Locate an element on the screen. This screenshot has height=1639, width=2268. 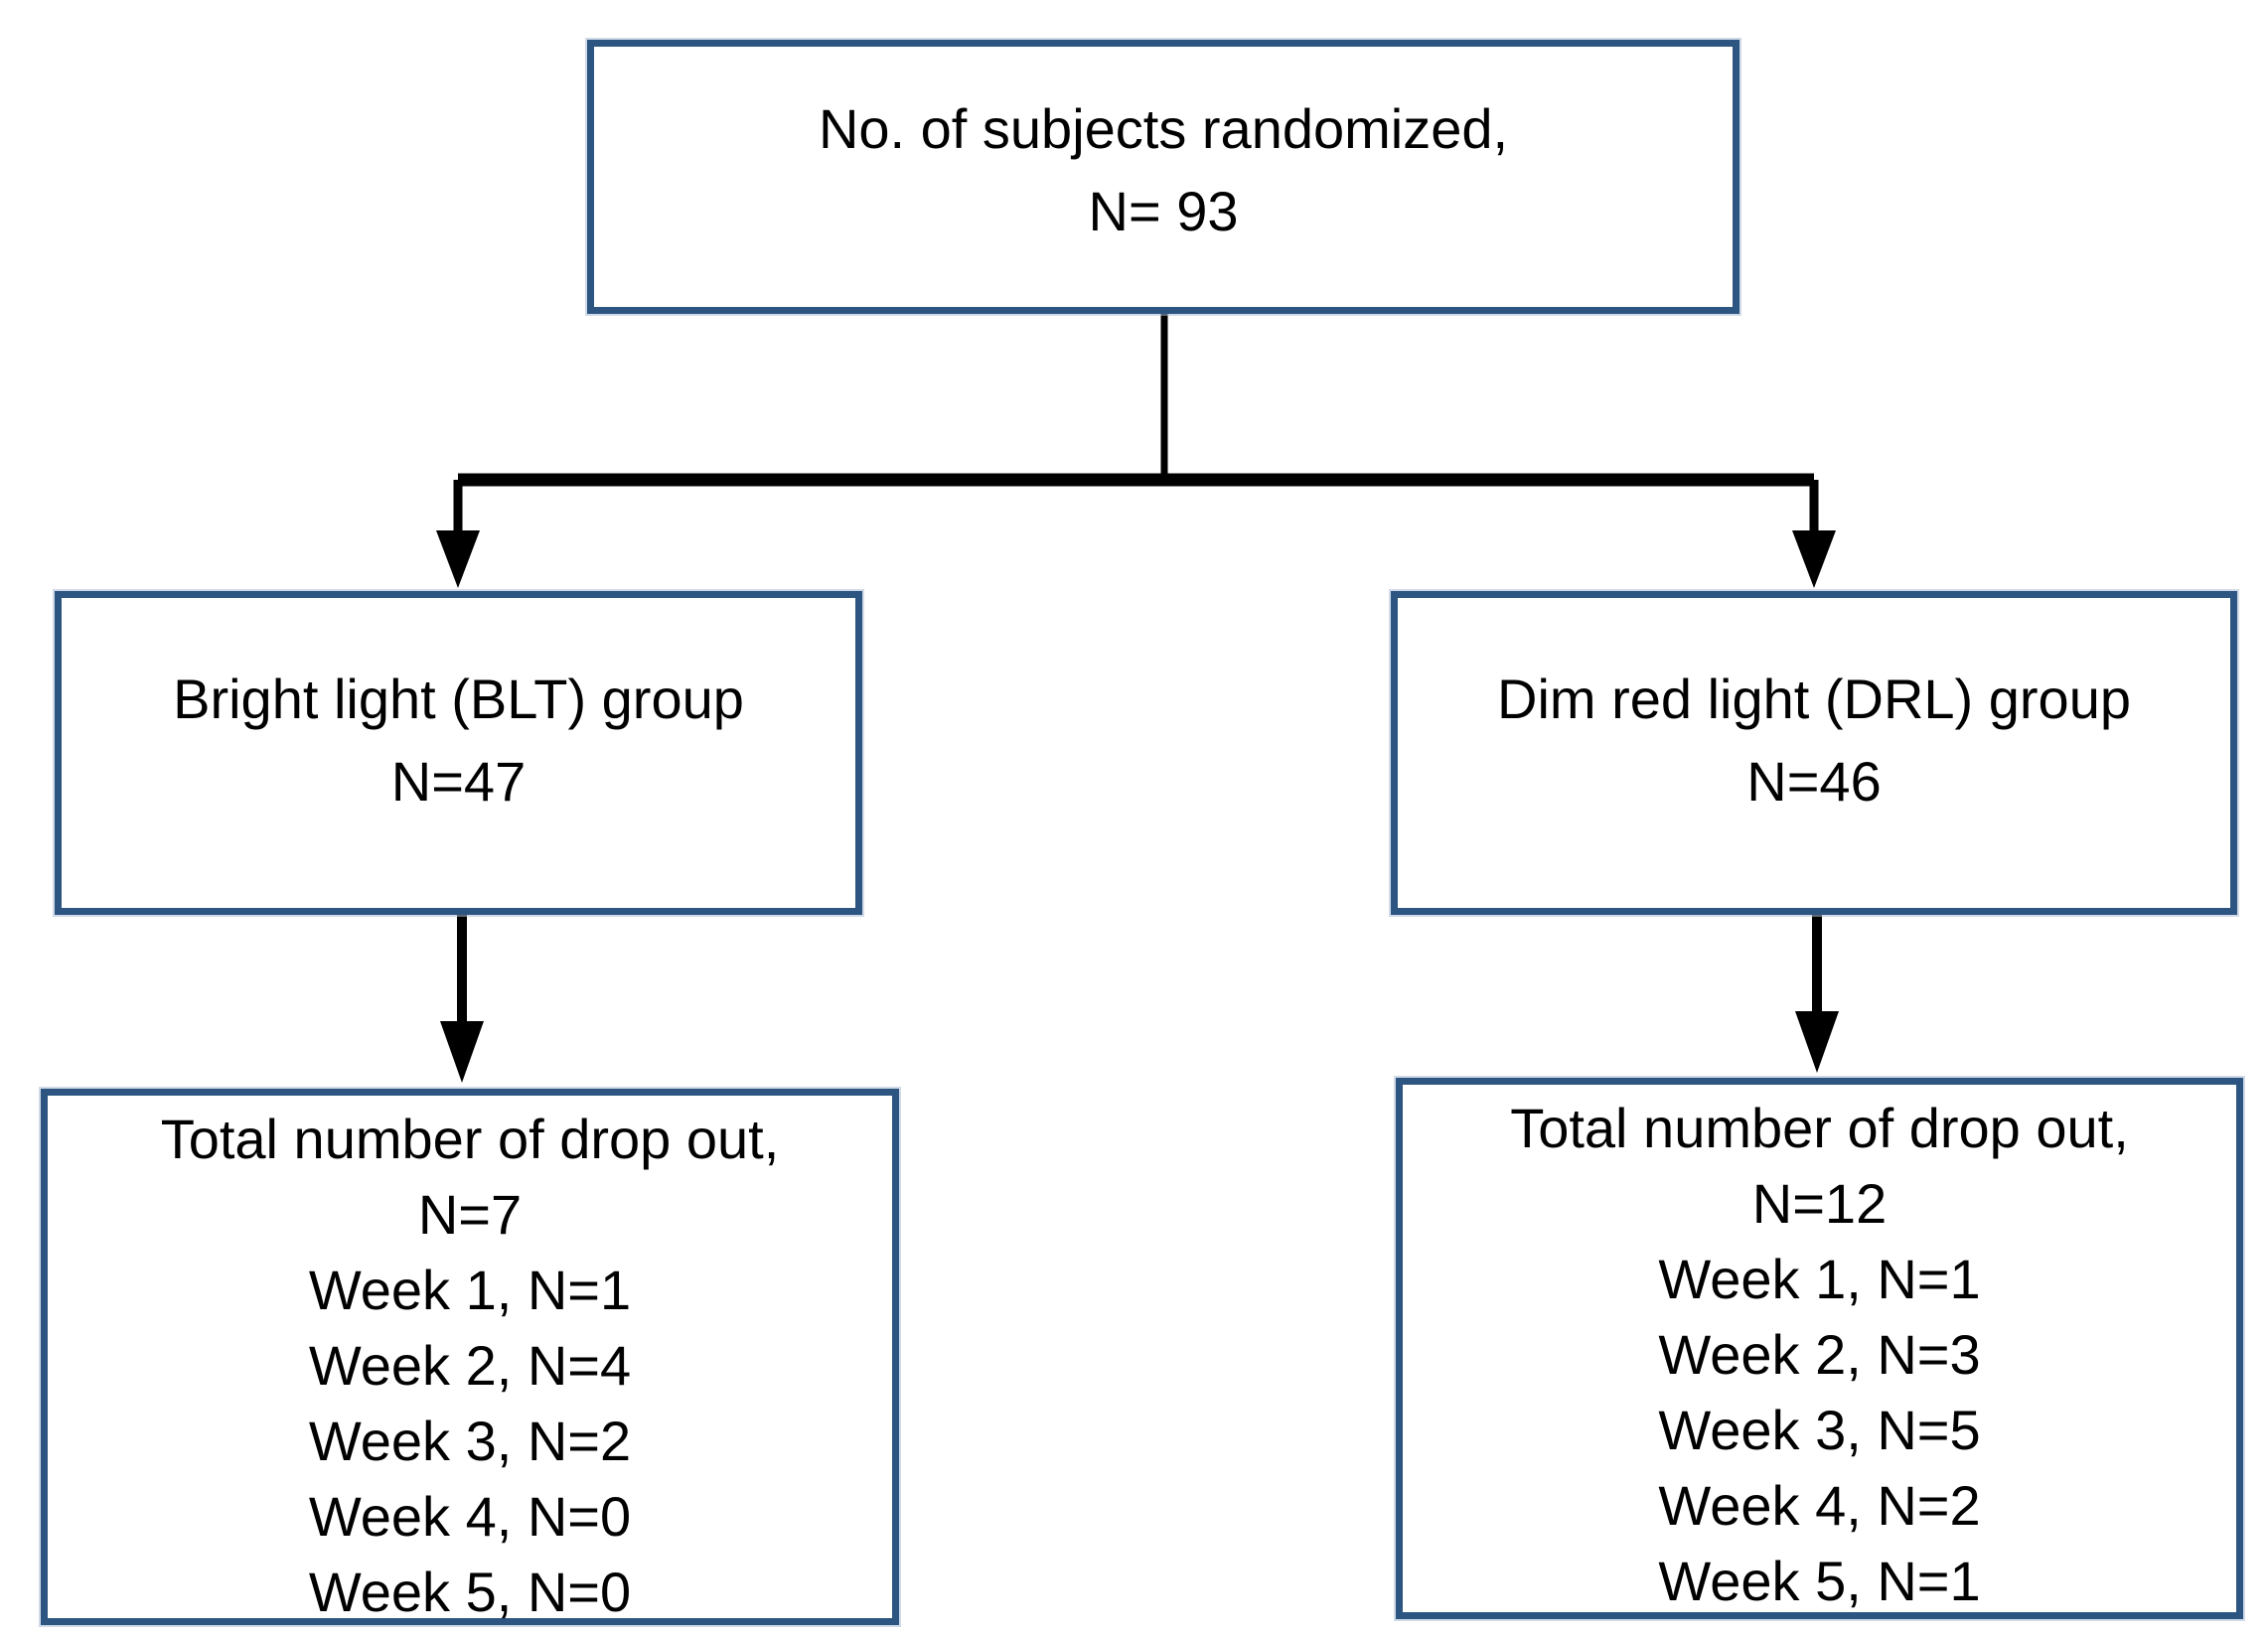
blt-dropout-line: Week 5, N=0 is located at coordinates (470, 1592).